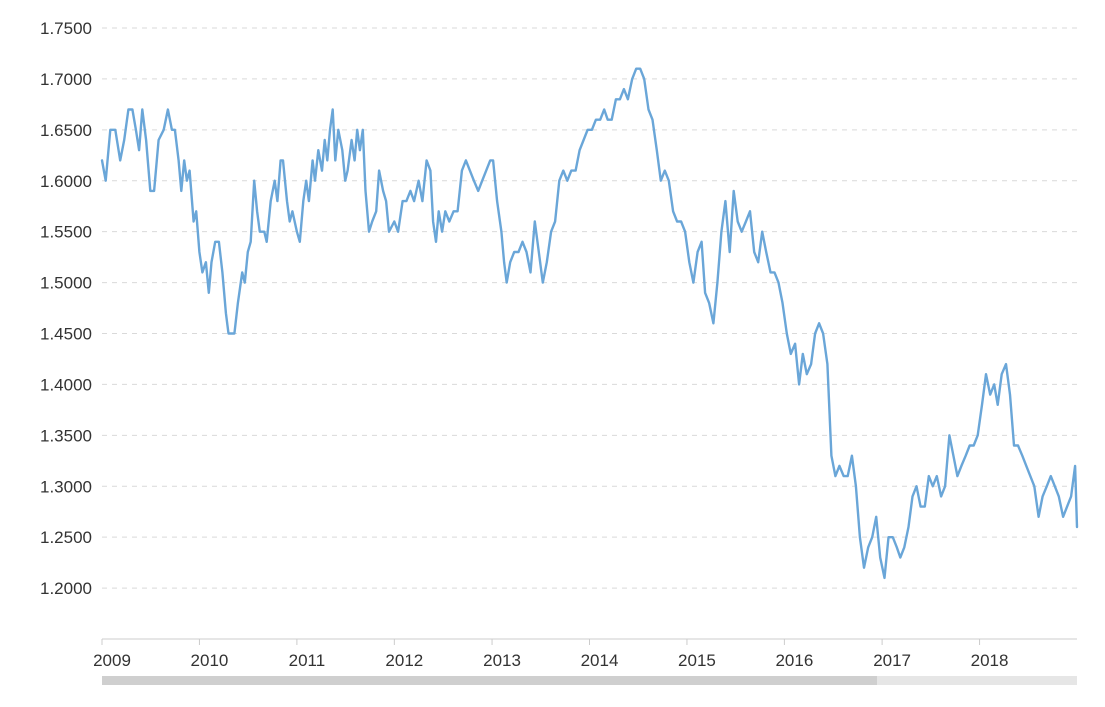 The width and height of the screenshot is (1105, 707). I want to click on x-tick-label: 2017, so click(892, 660).